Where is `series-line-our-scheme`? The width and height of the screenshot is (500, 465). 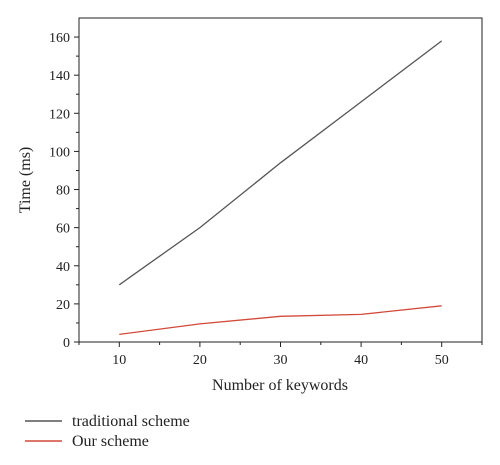
series-line-our-scheme is located at coordinates (280, 320).